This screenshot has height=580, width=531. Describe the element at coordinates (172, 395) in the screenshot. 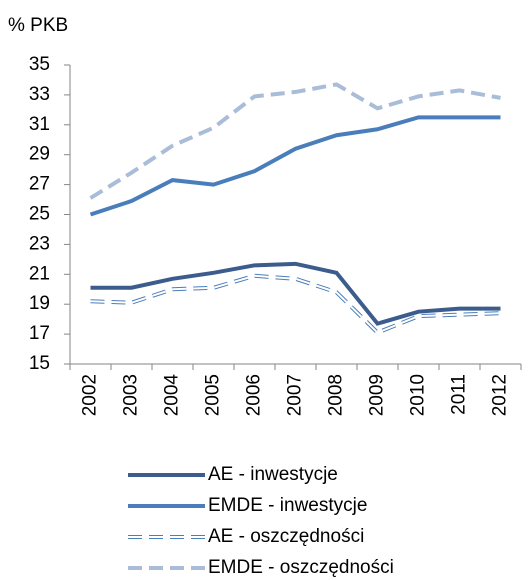

I see `x-tick-label: 2004` at that location.